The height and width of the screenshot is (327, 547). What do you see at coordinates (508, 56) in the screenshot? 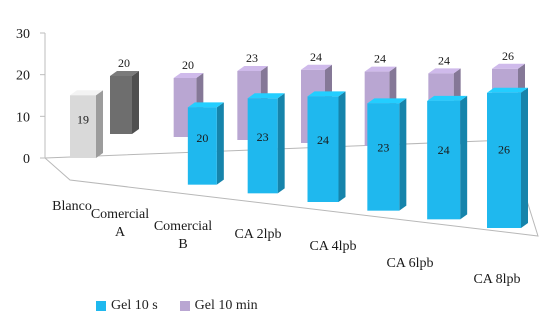
I see `data-label-gel-10min: 26` at bounding box center [508, 56].